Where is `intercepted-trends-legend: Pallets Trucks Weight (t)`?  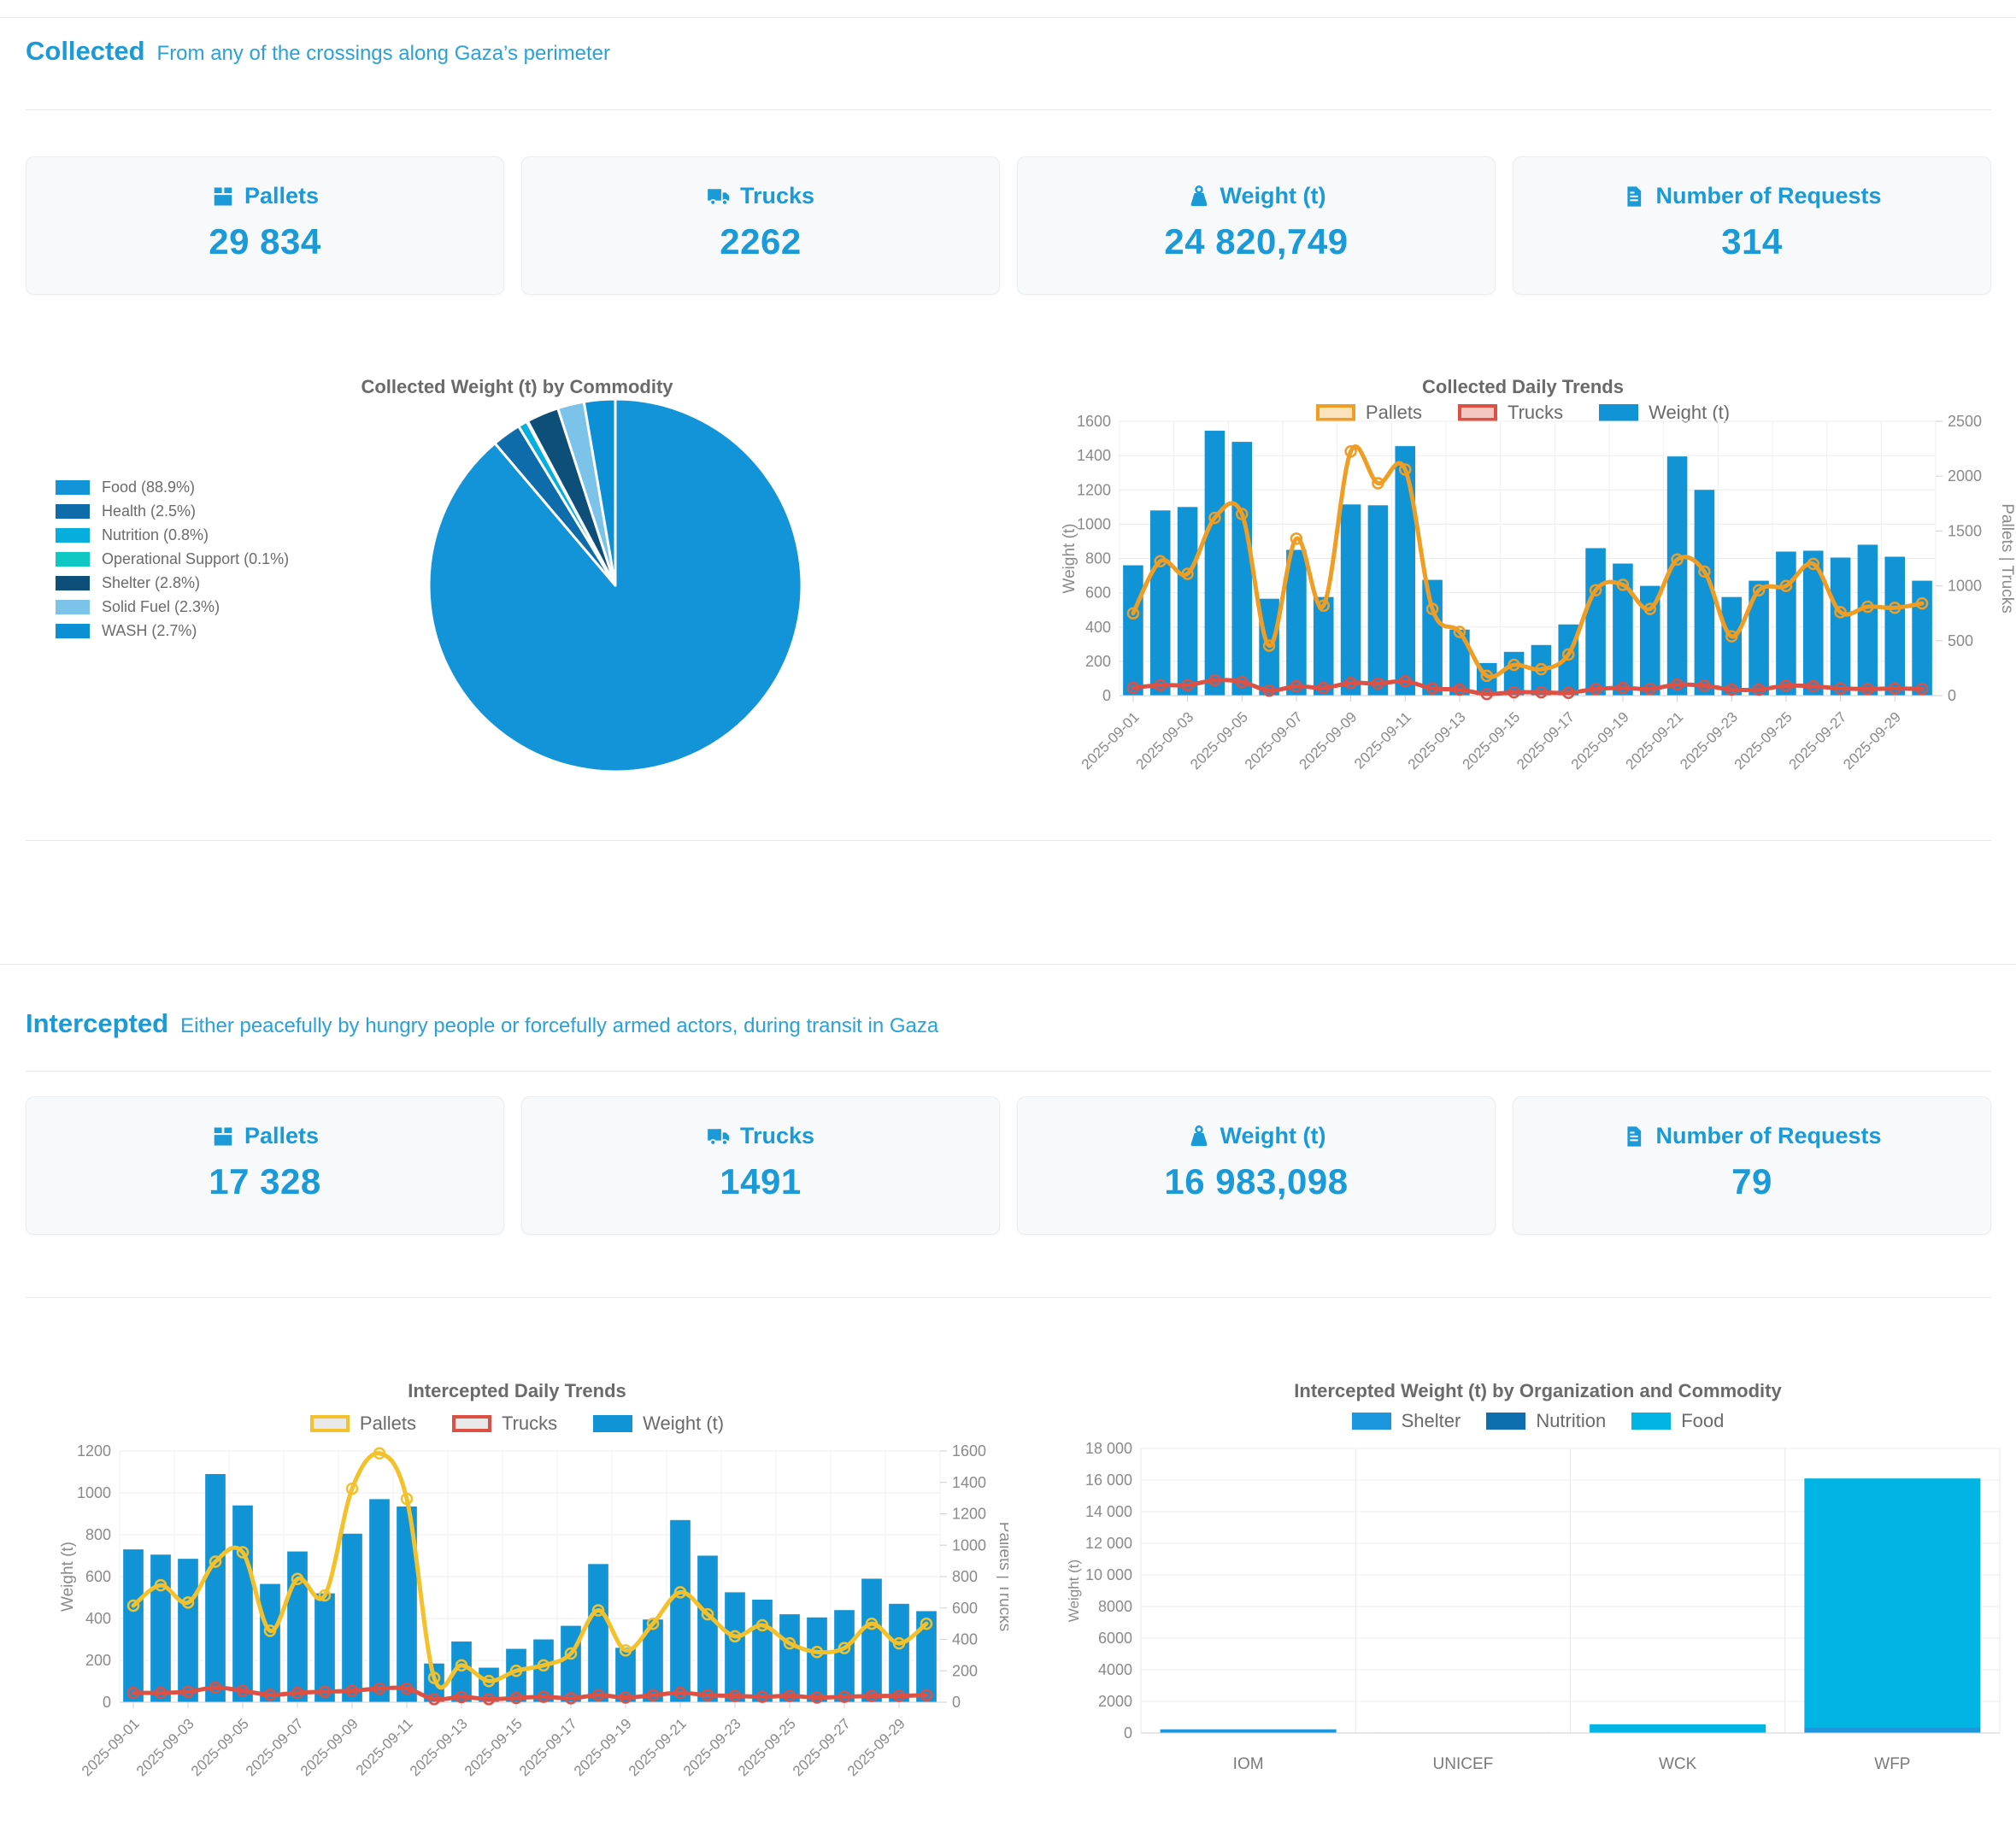
intercepted-trends-legend: Pallets Trucks Weight (t) is located at coordinates (517, 1424).